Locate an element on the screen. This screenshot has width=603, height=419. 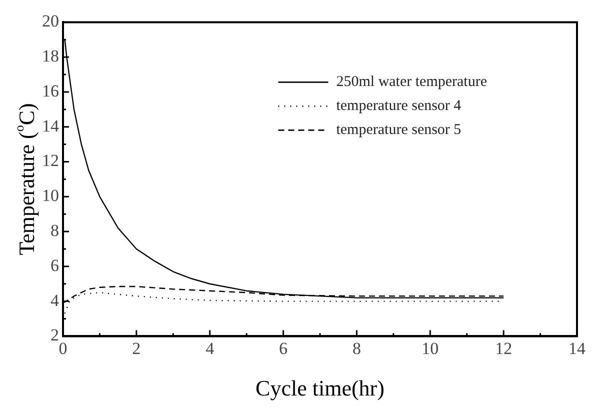
x-tick-label: 4 is located at coordinates (210, 348).